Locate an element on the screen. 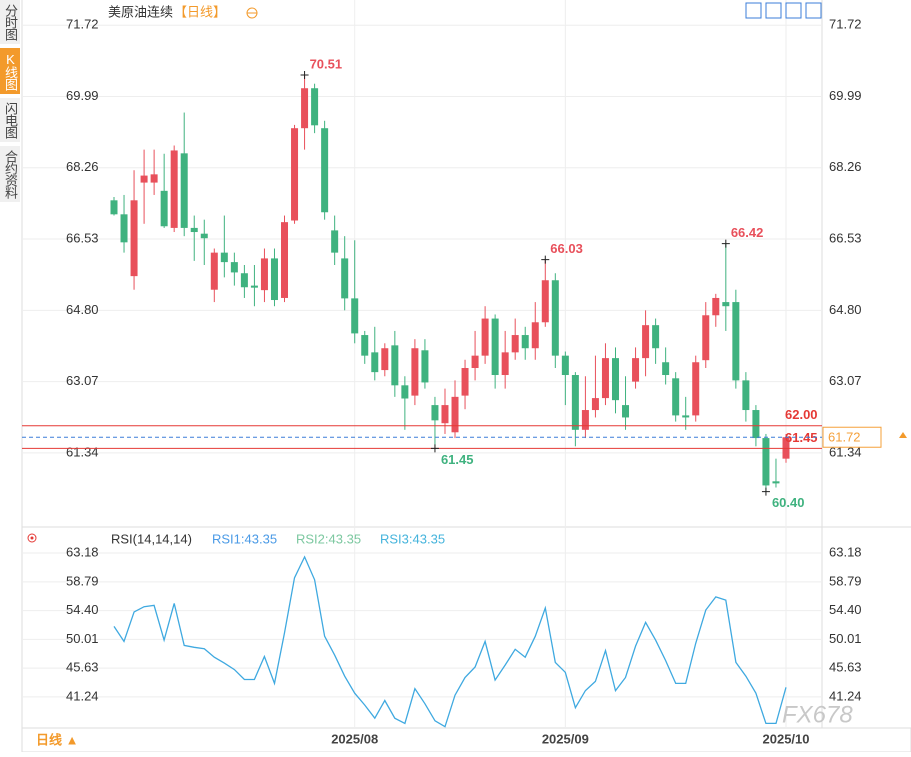  high-label: 70.51 is located at coordinates (326, 63).